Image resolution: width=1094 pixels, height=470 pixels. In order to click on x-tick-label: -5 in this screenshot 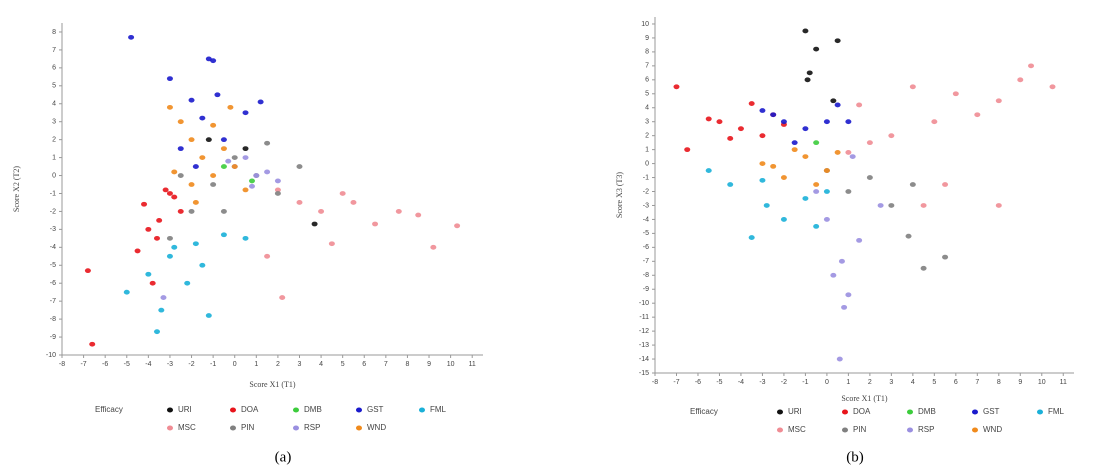, I will do `click(127, 364)`.